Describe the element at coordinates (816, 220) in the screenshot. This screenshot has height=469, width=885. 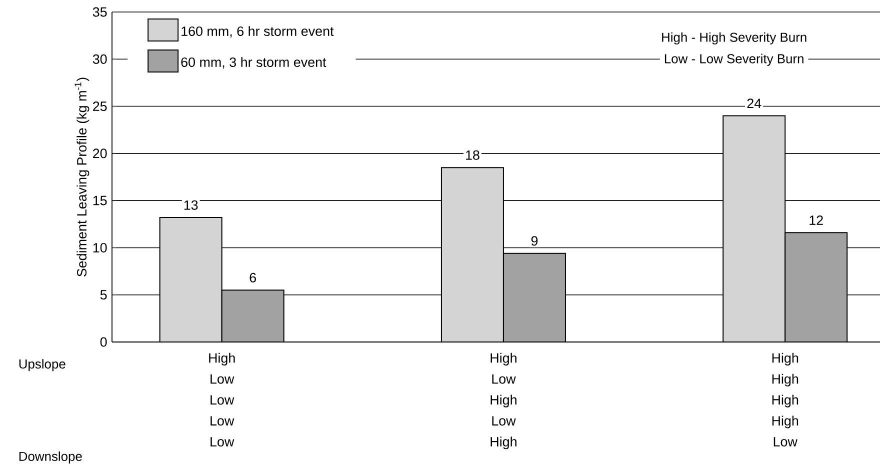
I see `data-label: 12` at that location.